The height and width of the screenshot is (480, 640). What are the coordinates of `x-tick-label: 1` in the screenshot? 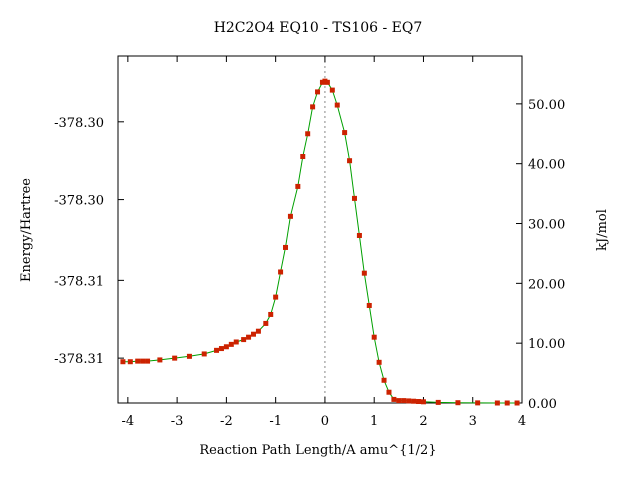 It's located at (374, 421).